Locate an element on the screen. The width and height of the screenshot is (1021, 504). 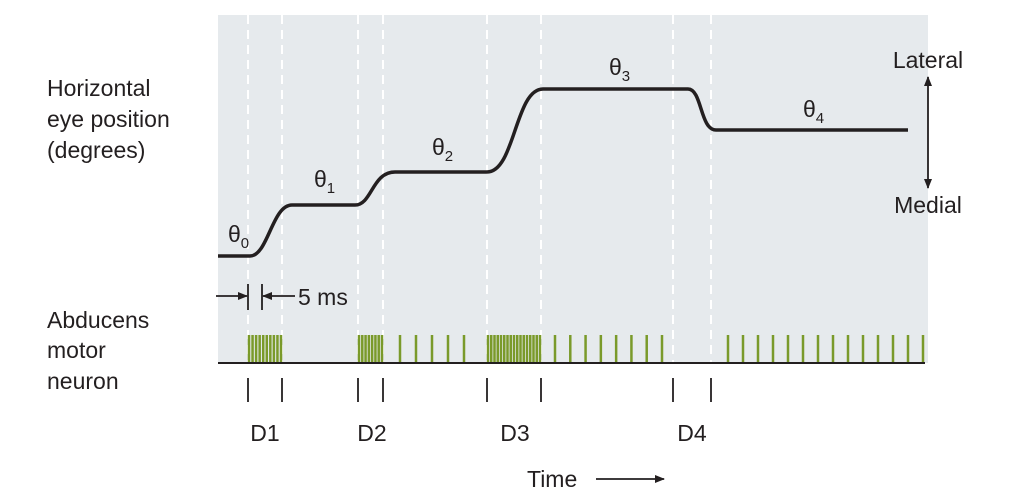
theta-subscript: 0 is located at coordinates (245, 243).